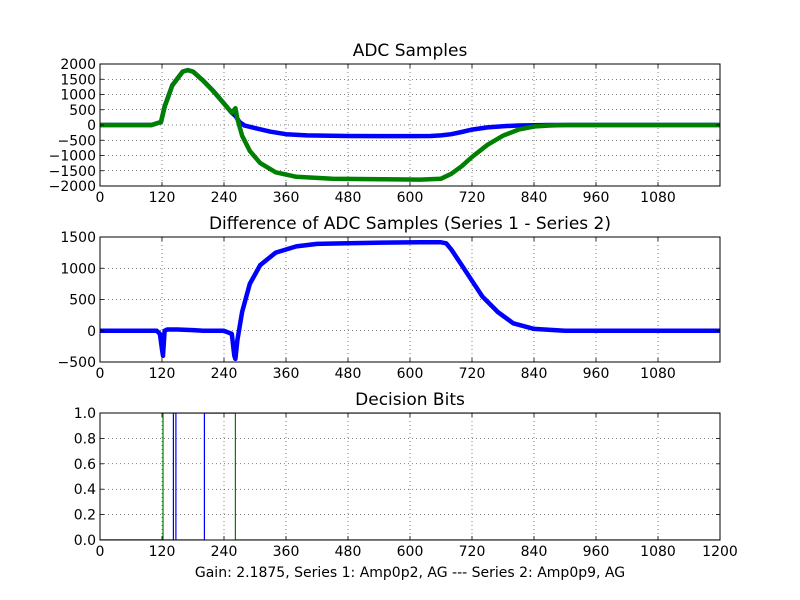 This screenshot has height=600, width=800. What do you see at coordinates (410, 51) in the screenshot?
I see `chart-title: ADC Samples` at bounding box center [410, 51].